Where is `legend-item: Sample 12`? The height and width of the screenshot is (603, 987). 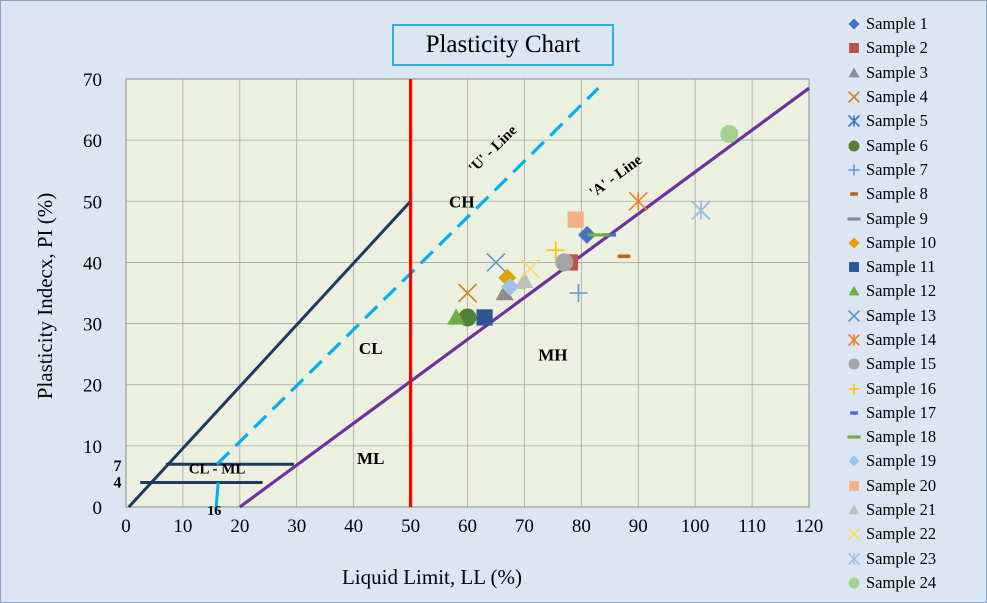
legend-item: Sample 12 is located at coordinates (916, 291).